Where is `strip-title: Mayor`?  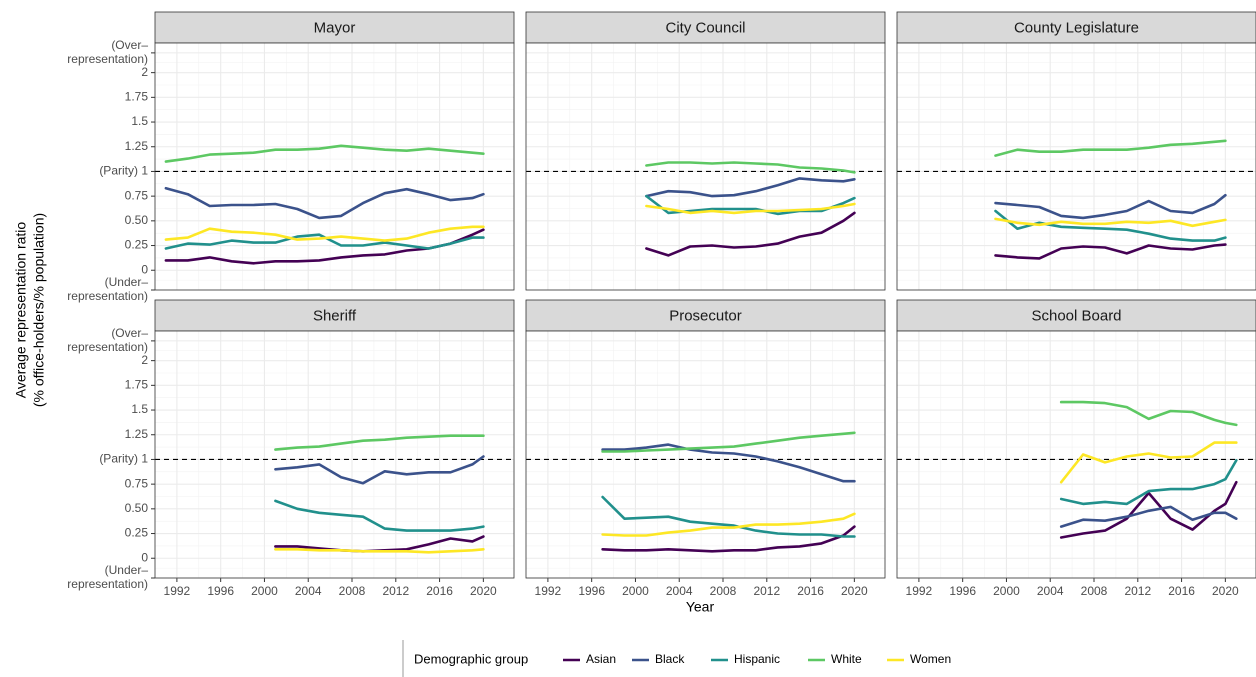
strip-title: Mayor is located at coordinates (335, 27).